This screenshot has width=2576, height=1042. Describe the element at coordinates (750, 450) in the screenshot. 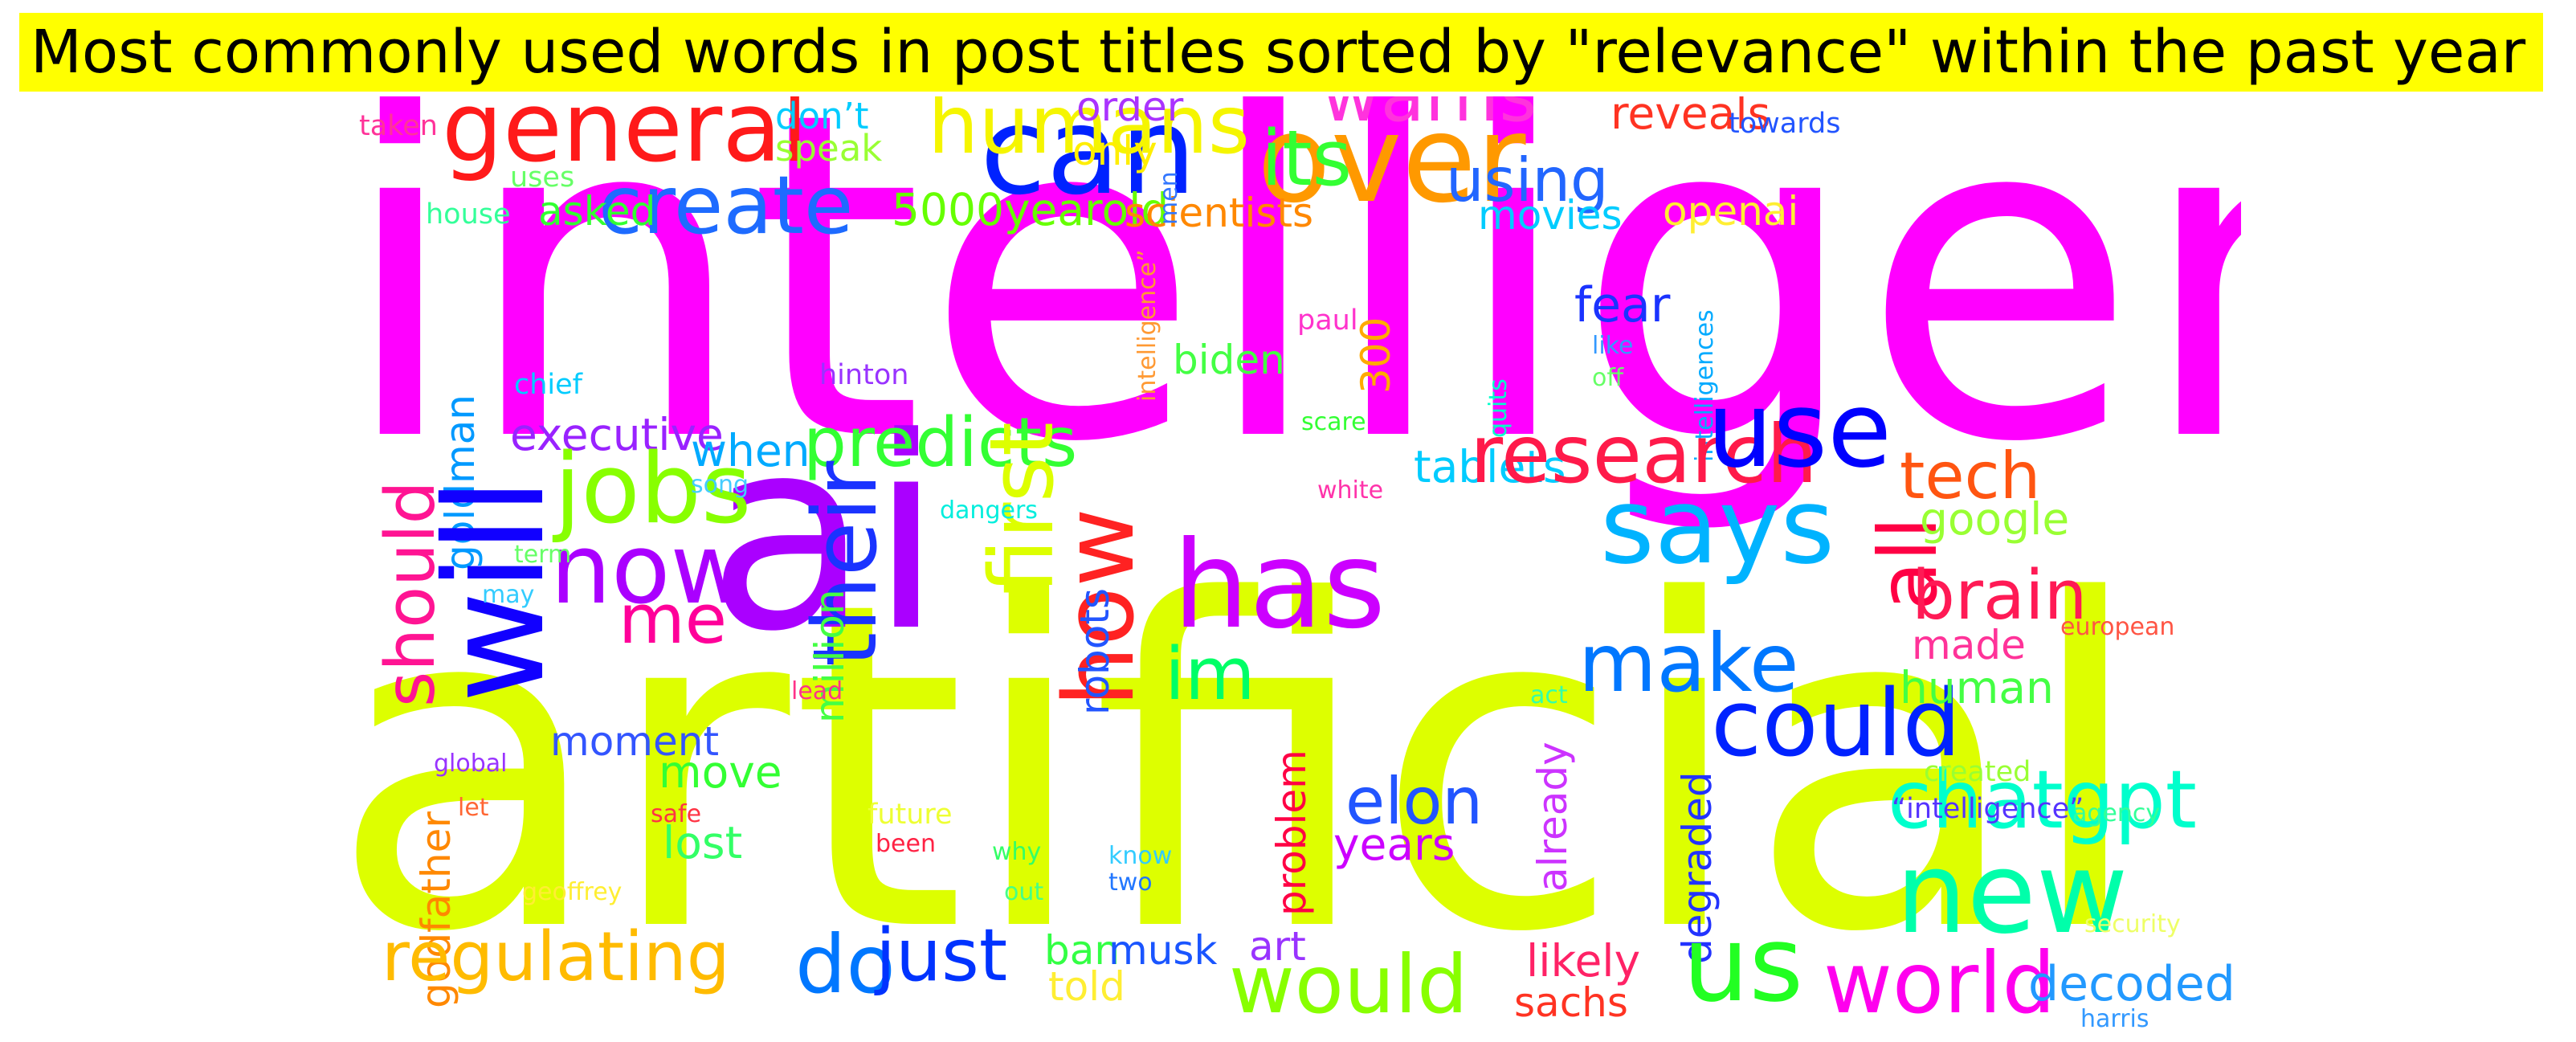

I see `word-when: when` at that location.